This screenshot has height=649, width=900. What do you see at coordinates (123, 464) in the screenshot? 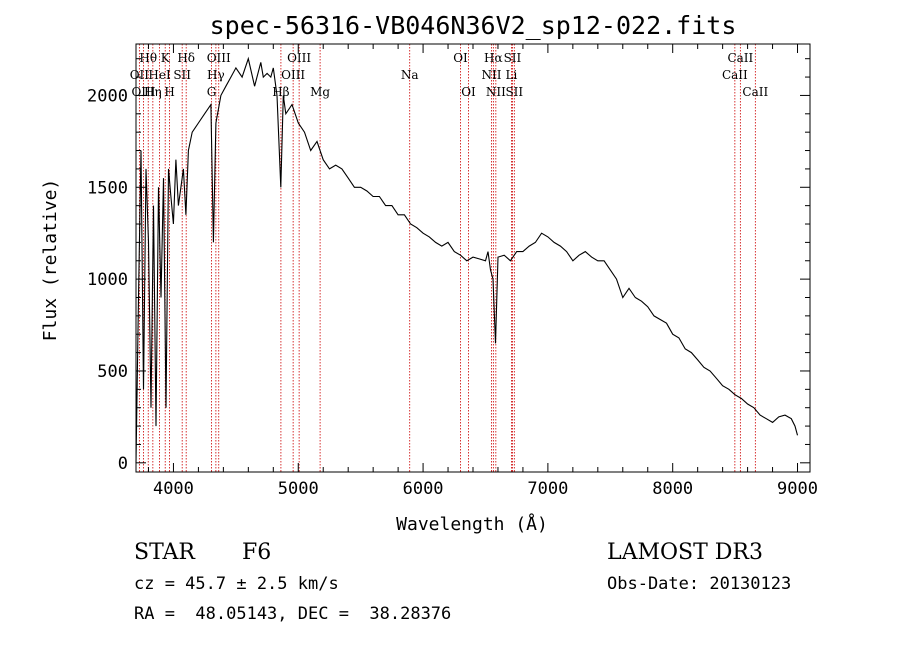
I see `y-tick-label-0: 0` at bounding box center [123, 464].